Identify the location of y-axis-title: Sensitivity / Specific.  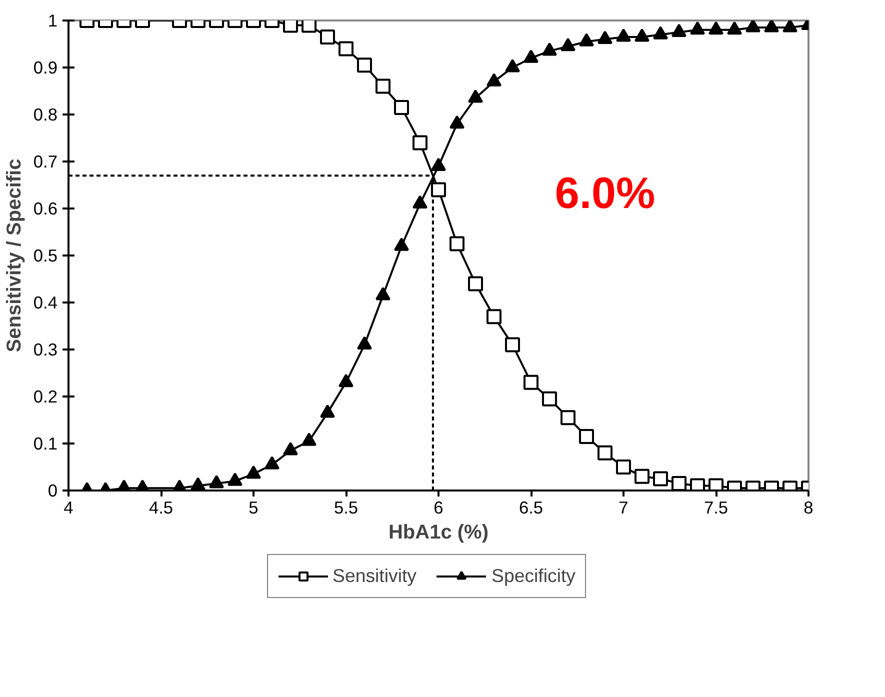
(14, 255).